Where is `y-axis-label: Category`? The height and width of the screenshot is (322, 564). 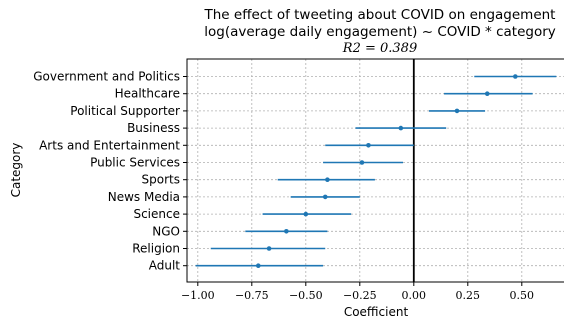 y-axis-label: Category is located at coordinates (16, 170).